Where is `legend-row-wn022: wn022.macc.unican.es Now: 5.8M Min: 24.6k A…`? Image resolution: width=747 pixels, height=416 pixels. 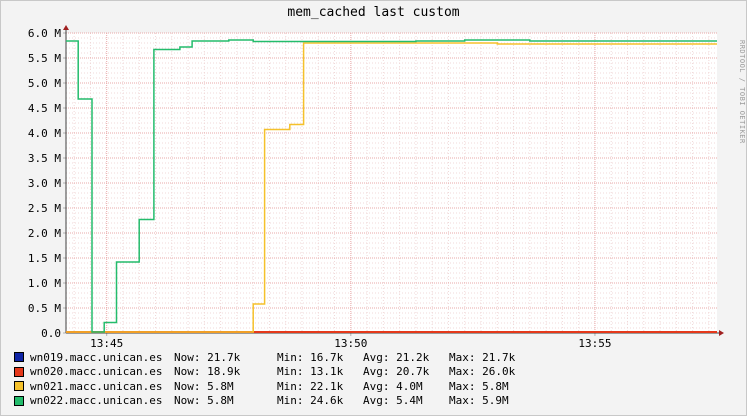 legend-row-wn022: wn022.macc.unican.es Now: 5.8M Min: 24.6k A… is located at coordinates (264, 401).